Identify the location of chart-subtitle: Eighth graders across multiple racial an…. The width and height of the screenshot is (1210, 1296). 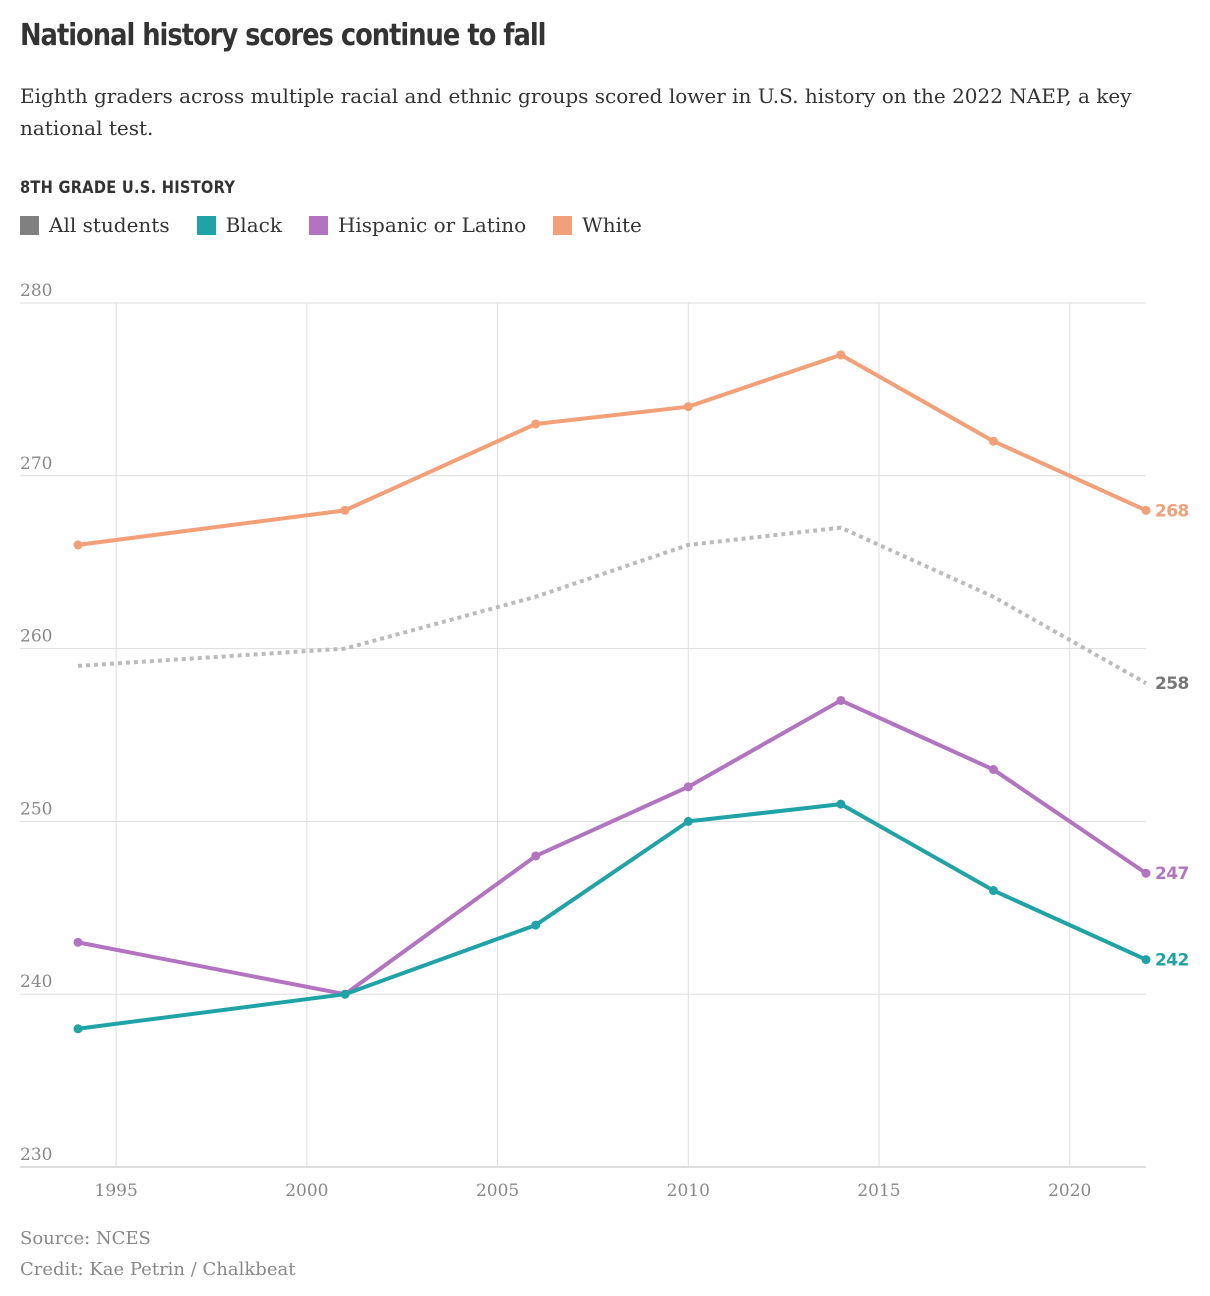
(576, 112).